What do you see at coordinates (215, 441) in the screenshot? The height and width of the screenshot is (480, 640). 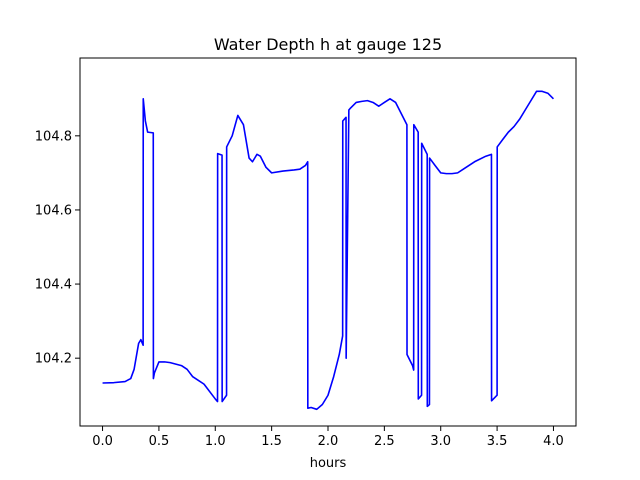 I see `x-tick-label: 1.0` at bounding box center [215, 441].